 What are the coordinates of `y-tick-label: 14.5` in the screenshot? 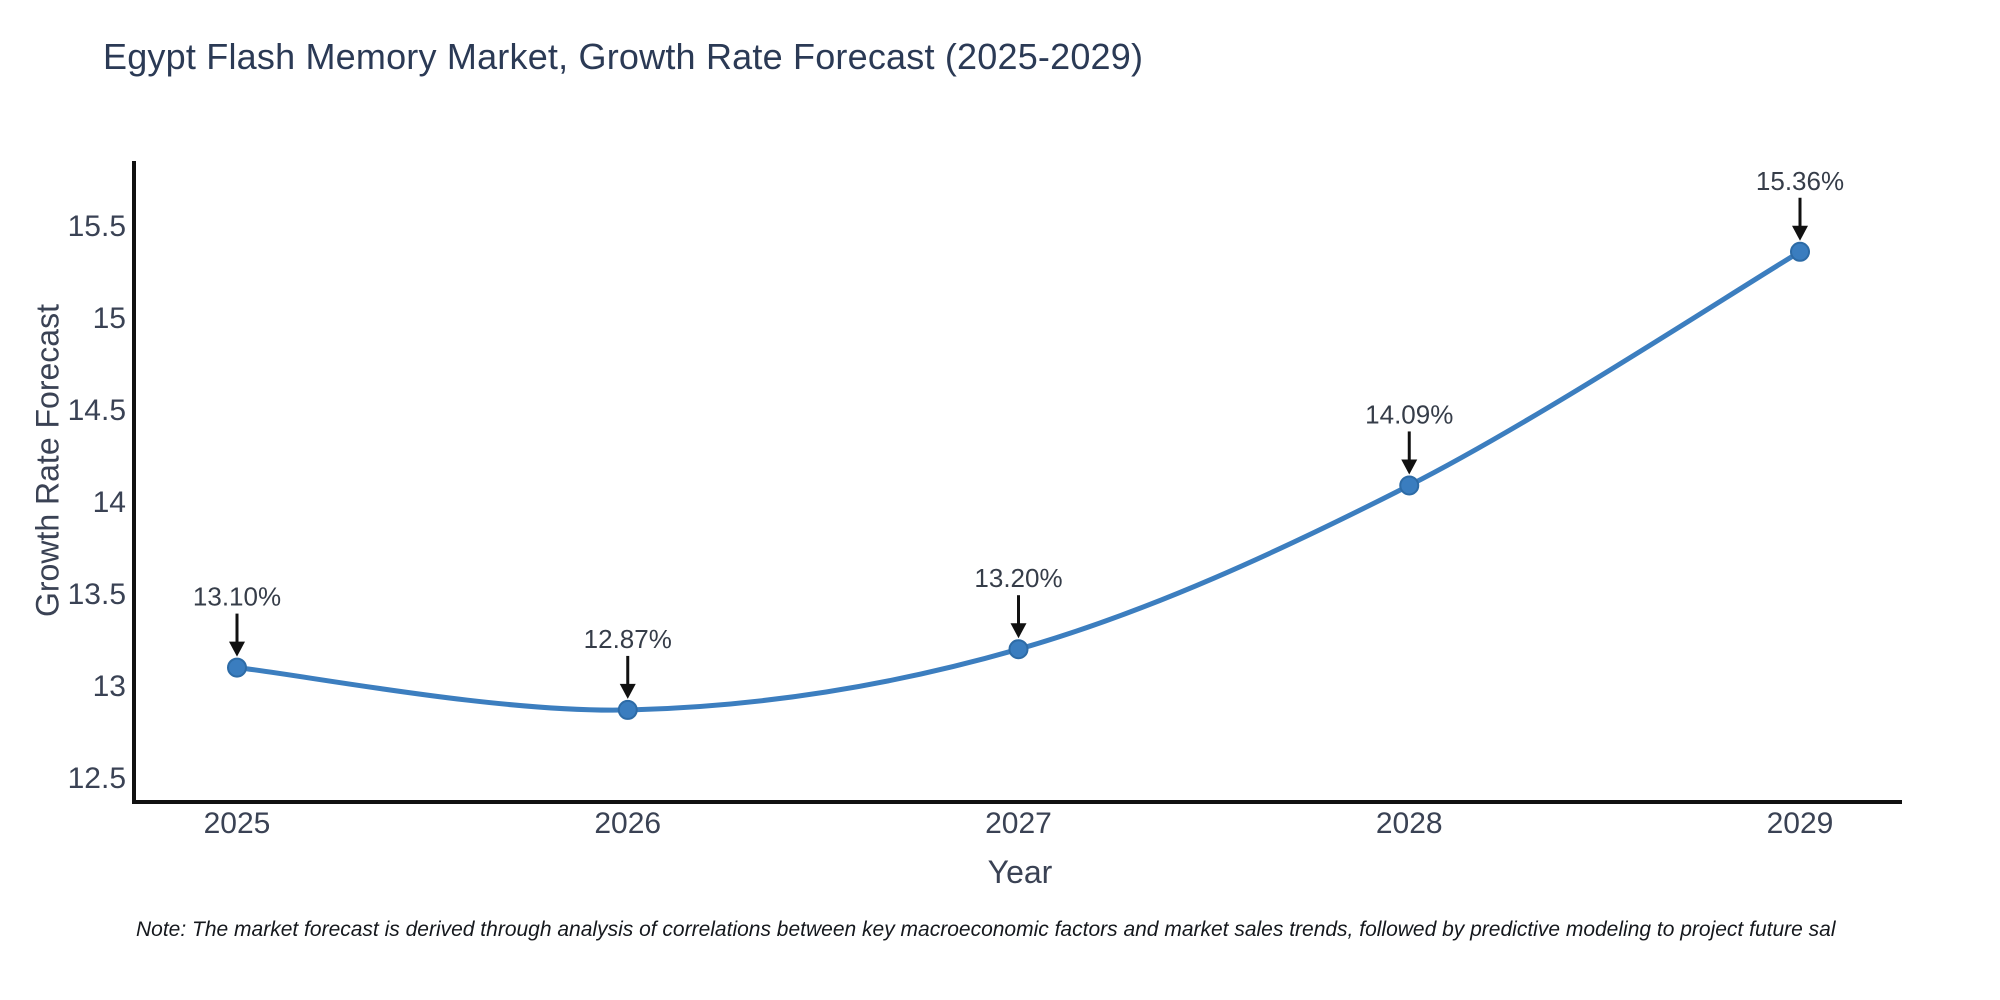 It's located at (97, 410).